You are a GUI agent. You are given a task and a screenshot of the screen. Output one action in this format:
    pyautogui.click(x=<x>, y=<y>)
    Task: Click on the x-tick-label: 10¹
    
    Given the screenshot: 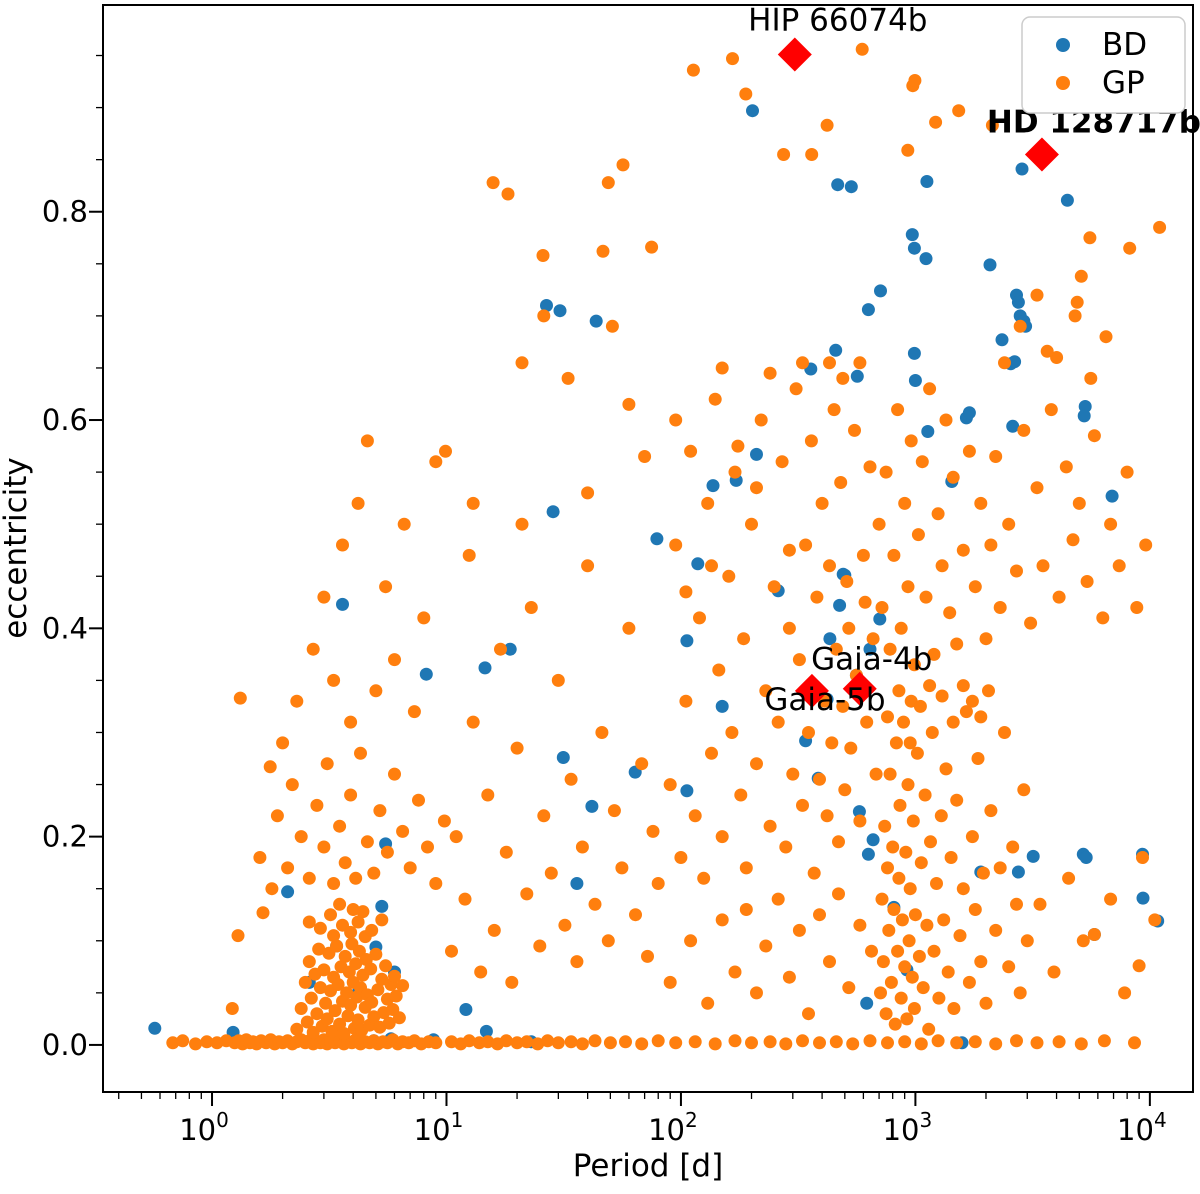 What is the action you would take?
    pyautogui.click(x=439, y=1127)
    